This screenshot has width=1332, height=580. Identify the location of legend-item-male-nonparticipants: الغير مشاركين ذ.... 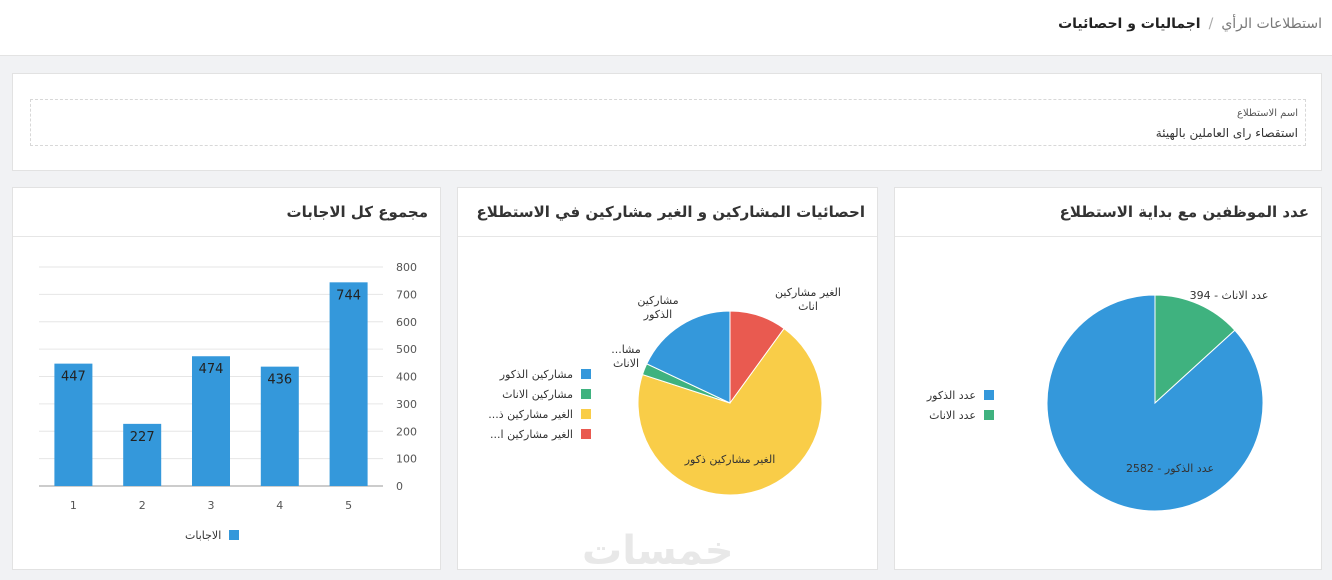
(539, 414).